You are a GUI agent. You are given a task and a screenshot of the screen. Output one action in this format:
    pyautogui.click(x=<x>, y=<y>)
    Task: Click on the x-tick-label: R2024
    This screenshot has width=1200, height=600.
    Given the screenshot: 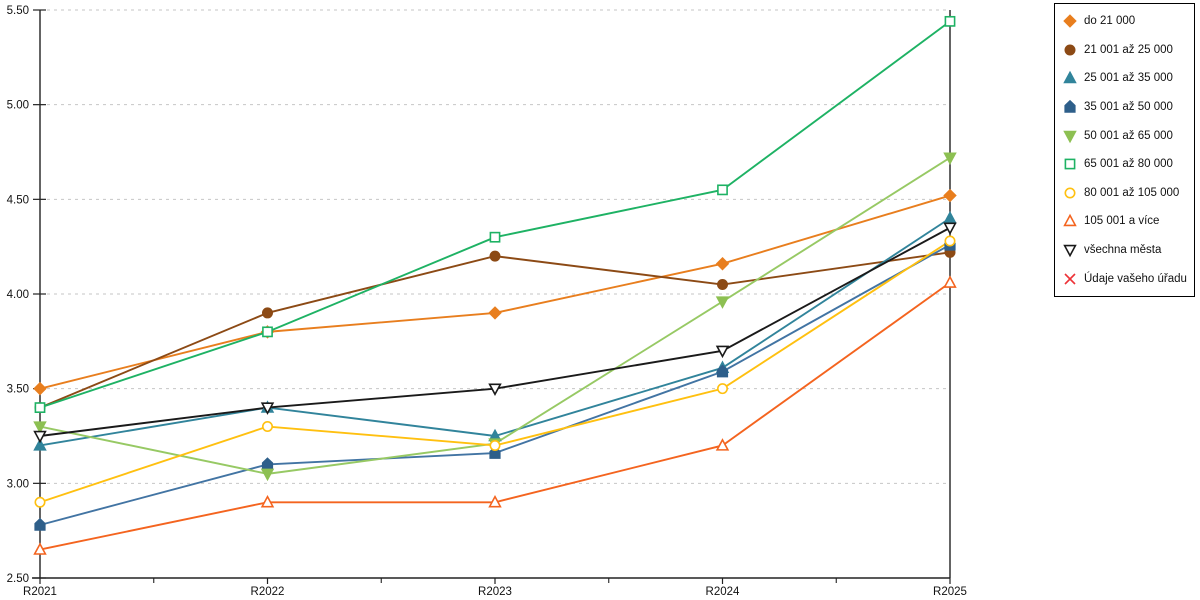 What is the action you would take?
    pyautogui.click(x=723, y=592)
    